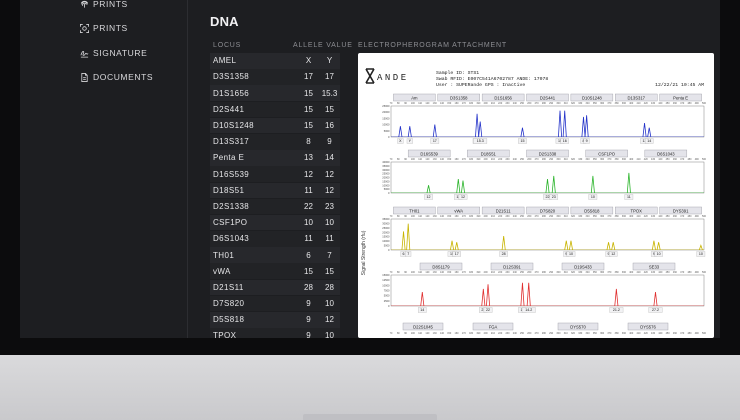  Describe the element at coordinates (489, 153) in the screenshot. I see `marker-label: D18S51` at that location.